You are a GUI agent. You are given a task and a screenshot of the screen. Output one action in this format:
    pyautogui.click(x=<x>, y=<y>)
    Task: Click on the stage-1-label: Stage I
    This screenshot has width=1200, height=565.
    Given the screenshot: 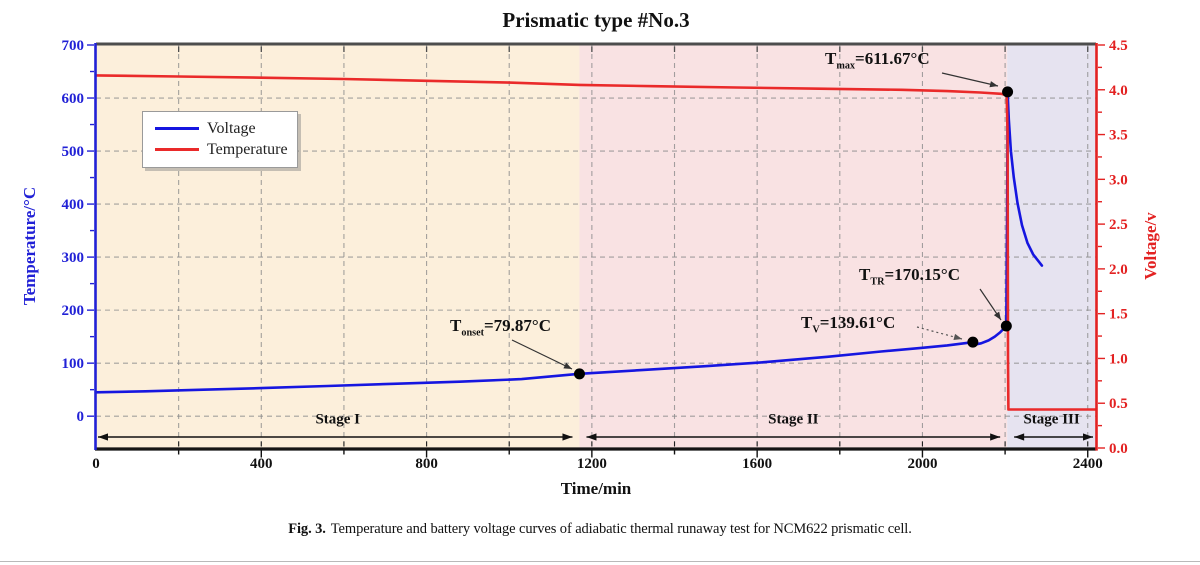 What is the action you would take?
    pyautogui.click(x=338, y=419)
    